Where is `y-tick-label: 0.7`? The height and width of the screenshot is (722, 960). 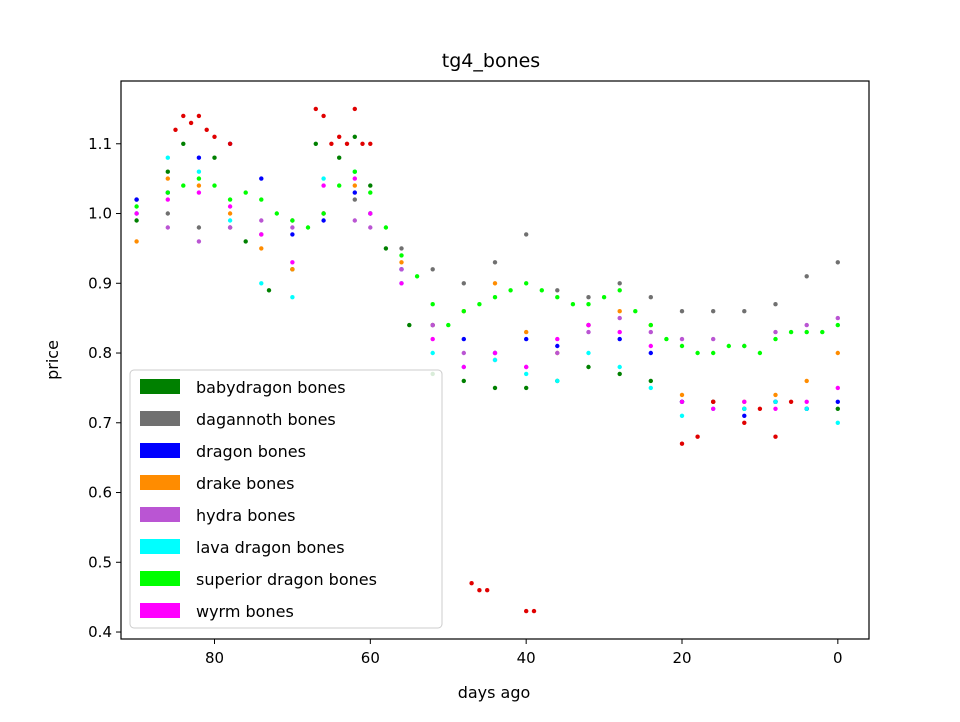 y-tick-label: 0.7 is located at coordinates (100, 423).